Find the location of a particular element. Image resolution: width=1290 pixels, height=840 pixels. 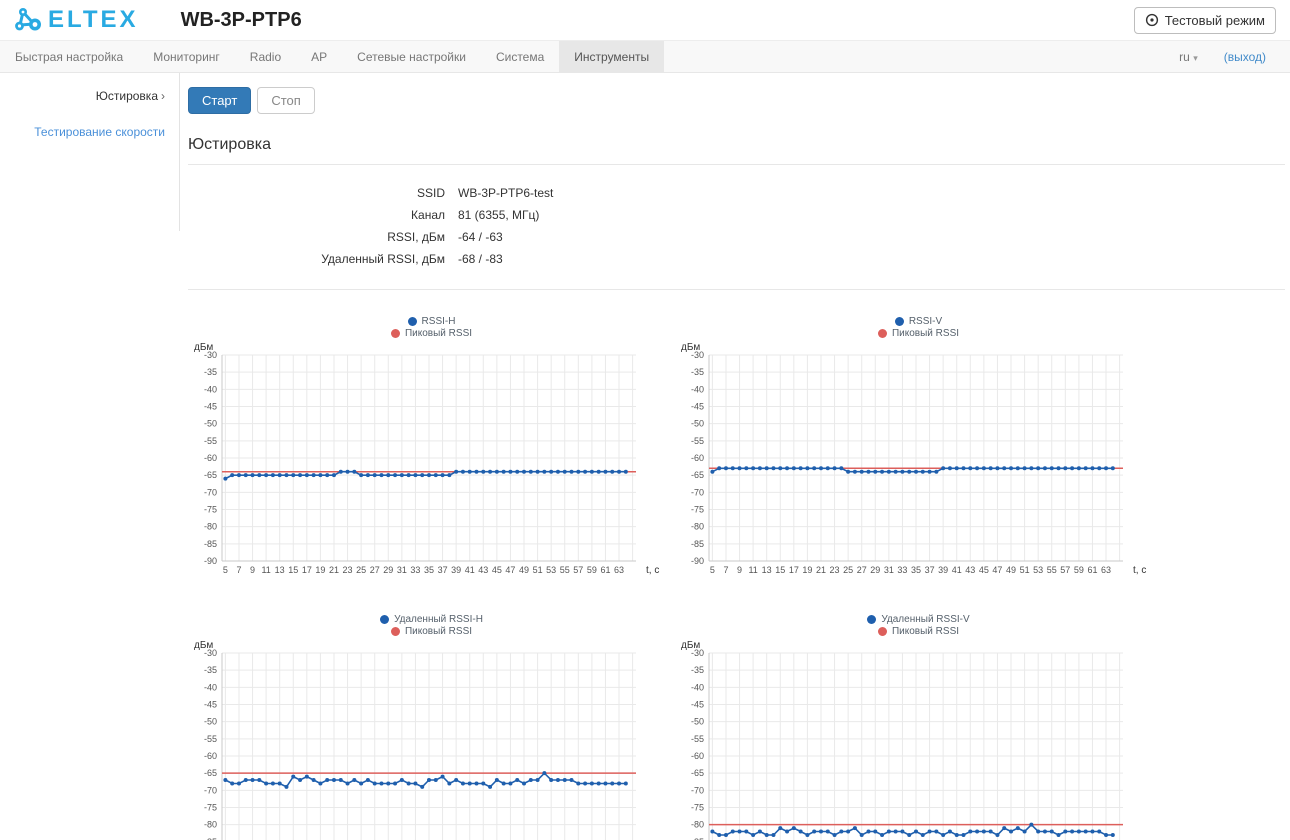

nav-tab-система: Система is located at coordinates (520, 57).